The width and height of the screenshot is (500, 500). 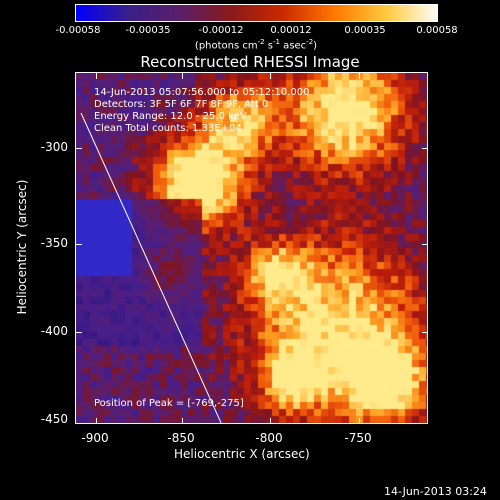 What do you see at coordinates (168, 128) in the screenshot?
I see `info-counts: Clean Total counts: 1.33E+04` at bounding box center [168, 128].